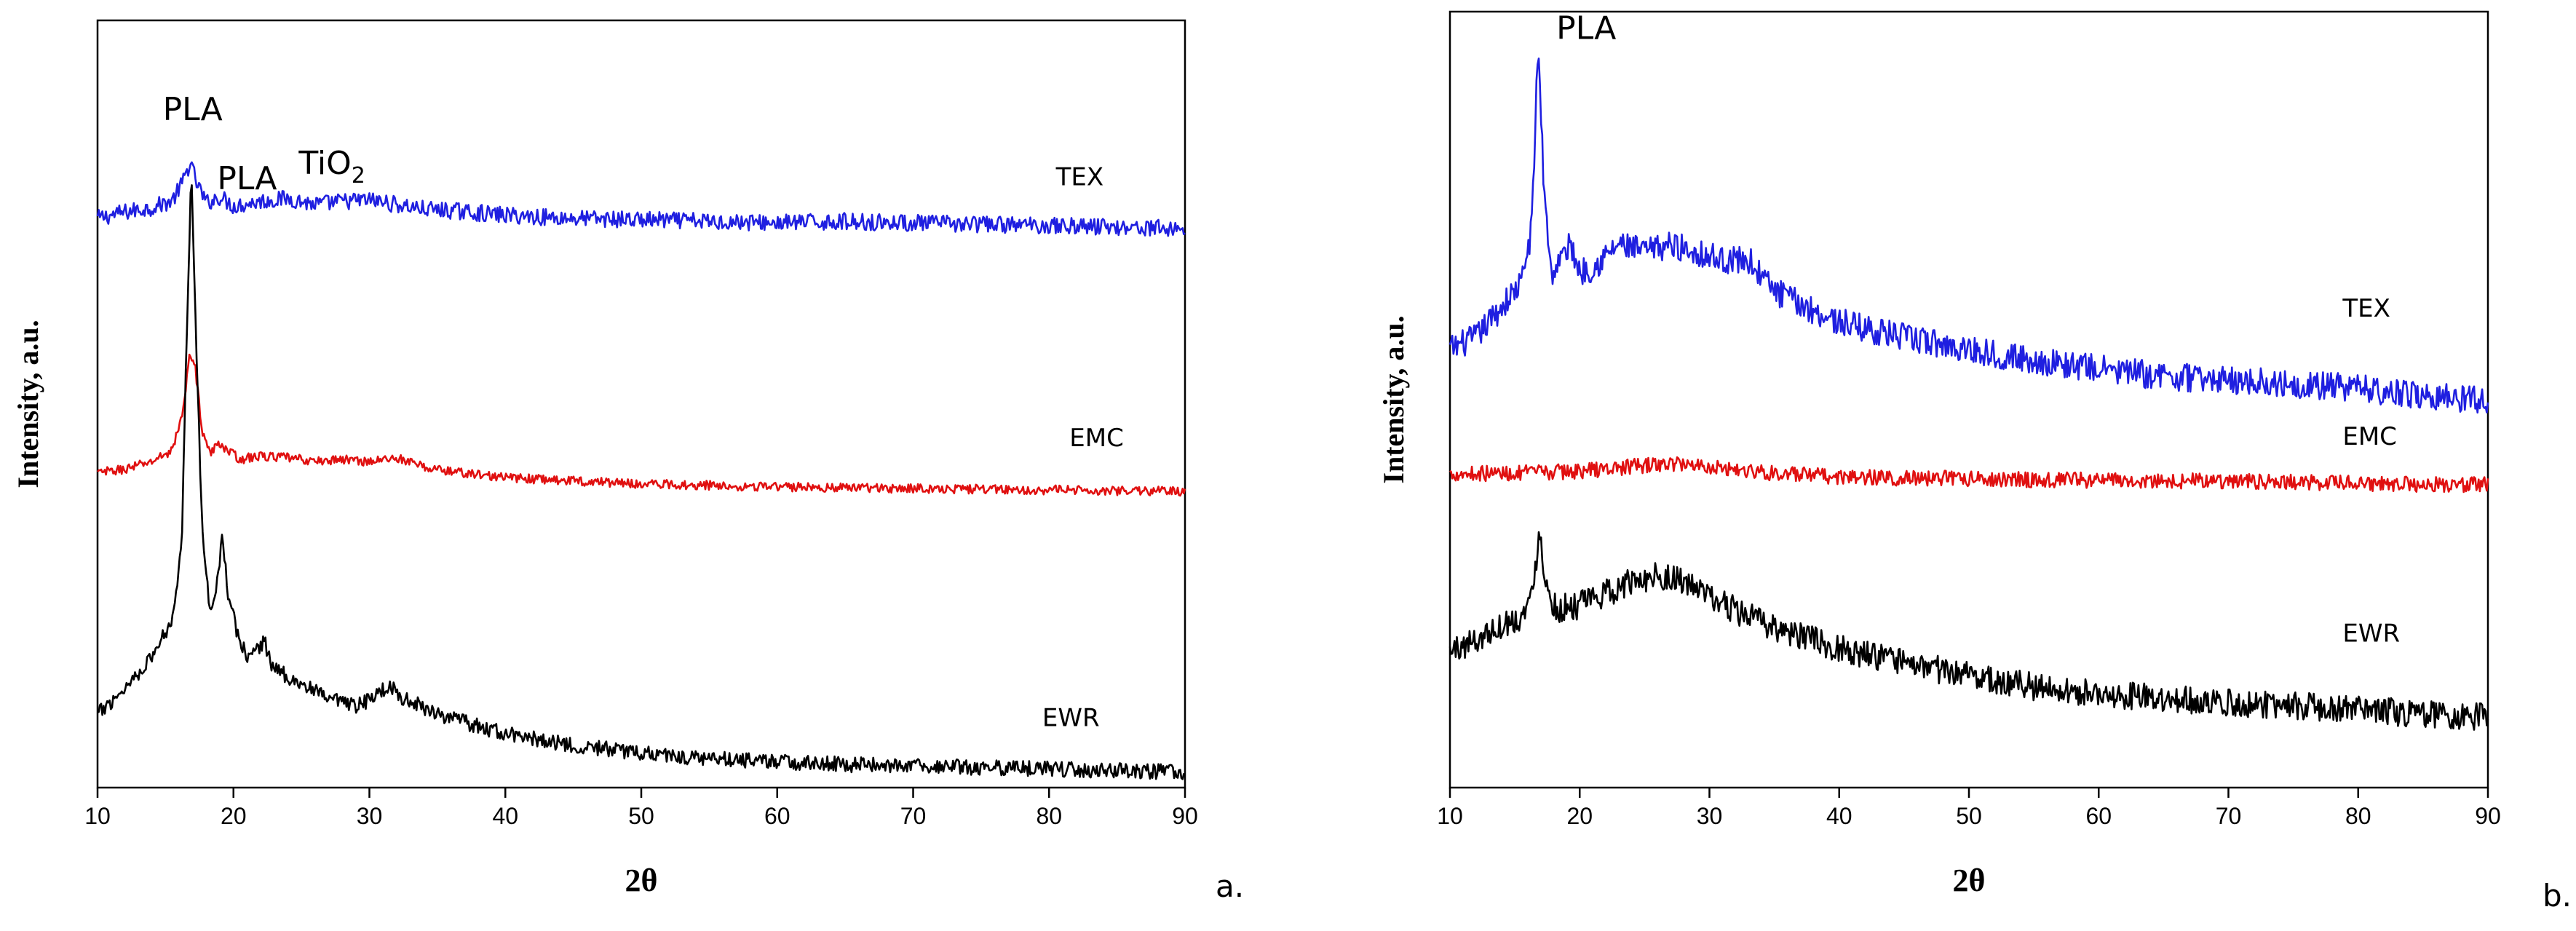 The width and height of the screenshot is (2576, 931). Describe the element at coordinates (331, 167) in the screenshot. I see `peak-annotation: TiO2` at that location.